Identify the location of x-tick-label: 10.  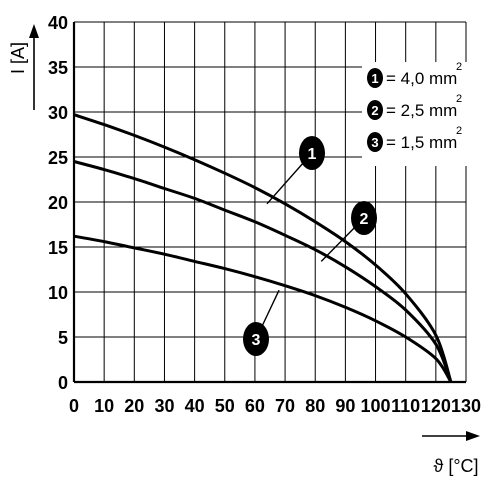
(104, 406).